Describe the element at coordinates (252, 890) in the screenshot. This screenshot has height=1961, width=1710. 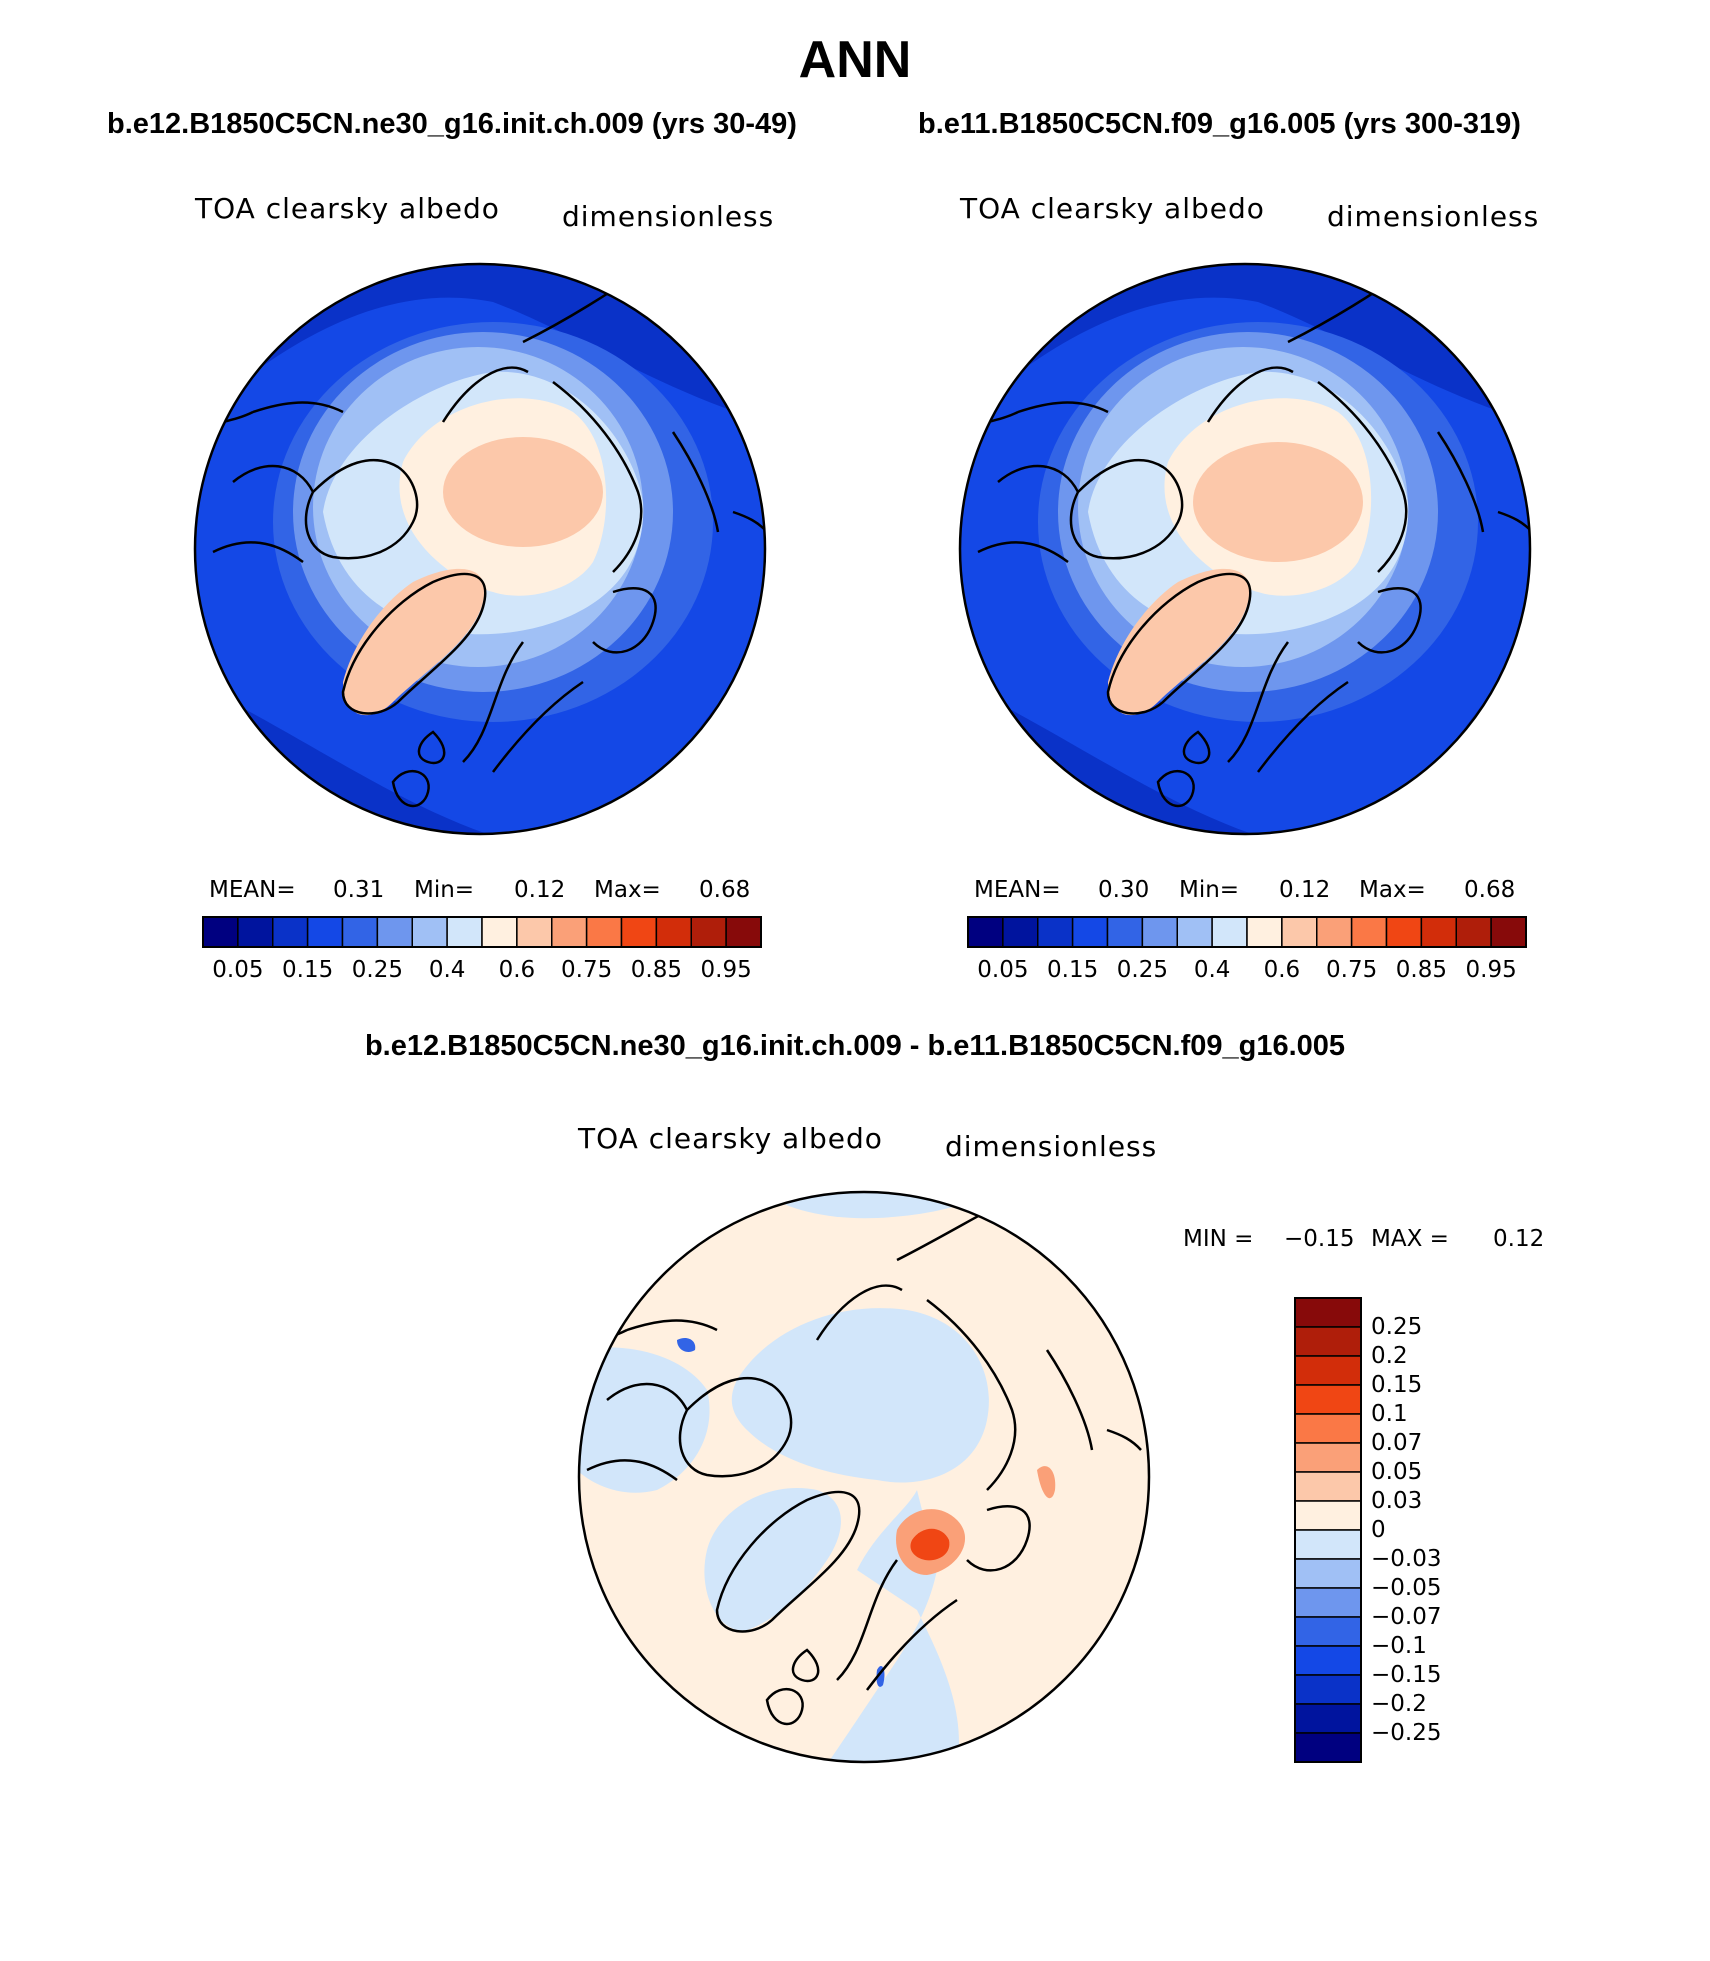
I see `mean-label-1: MEAN=` at that location.